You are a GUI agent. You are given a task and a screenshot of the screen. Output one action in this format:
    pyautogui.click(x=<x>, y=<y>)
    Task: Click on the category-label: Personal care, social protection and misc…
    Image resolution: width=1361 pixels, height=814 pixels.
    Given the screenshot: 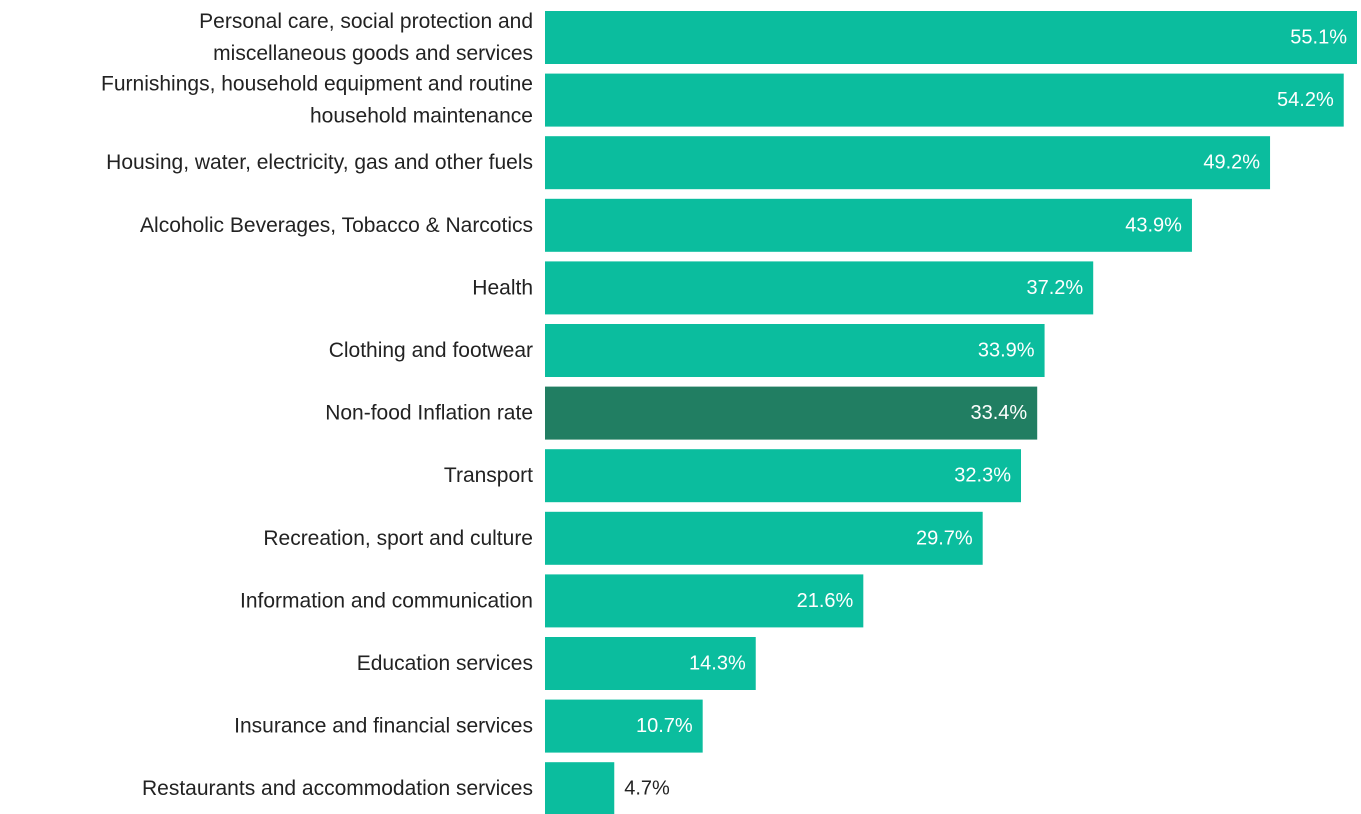 What is the action you would take?
    pyautogui.click(x=366, y=37)
    